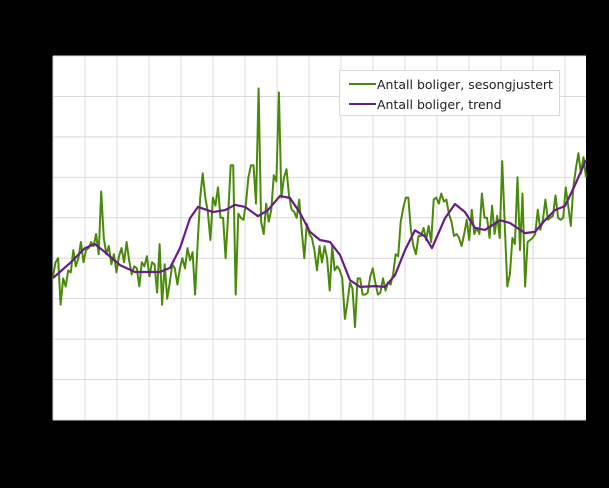 This screenshot has width=609, height=488. I want to click on legend-item-trend: Antall boliger, trend, so click(425, 104).